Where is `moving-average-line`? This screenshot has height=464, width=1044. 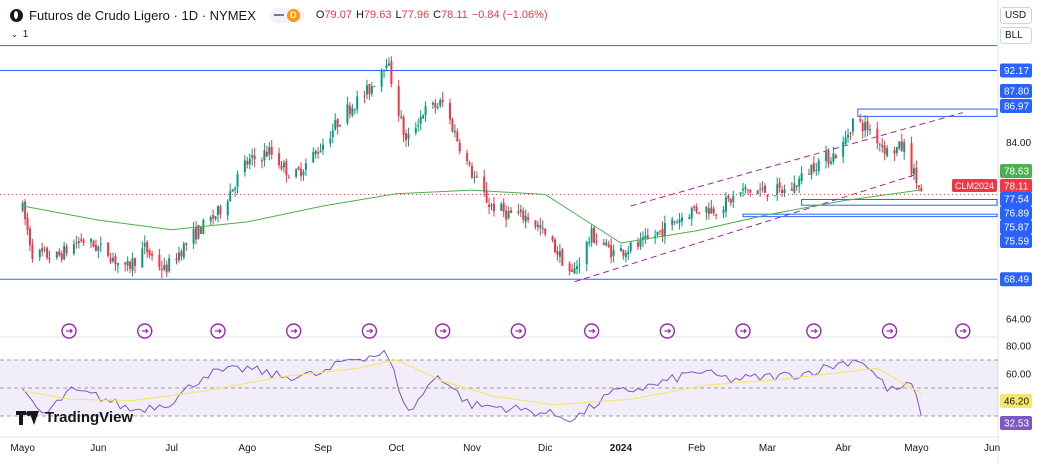 moving-average-line is located at coordinates (472, 216).